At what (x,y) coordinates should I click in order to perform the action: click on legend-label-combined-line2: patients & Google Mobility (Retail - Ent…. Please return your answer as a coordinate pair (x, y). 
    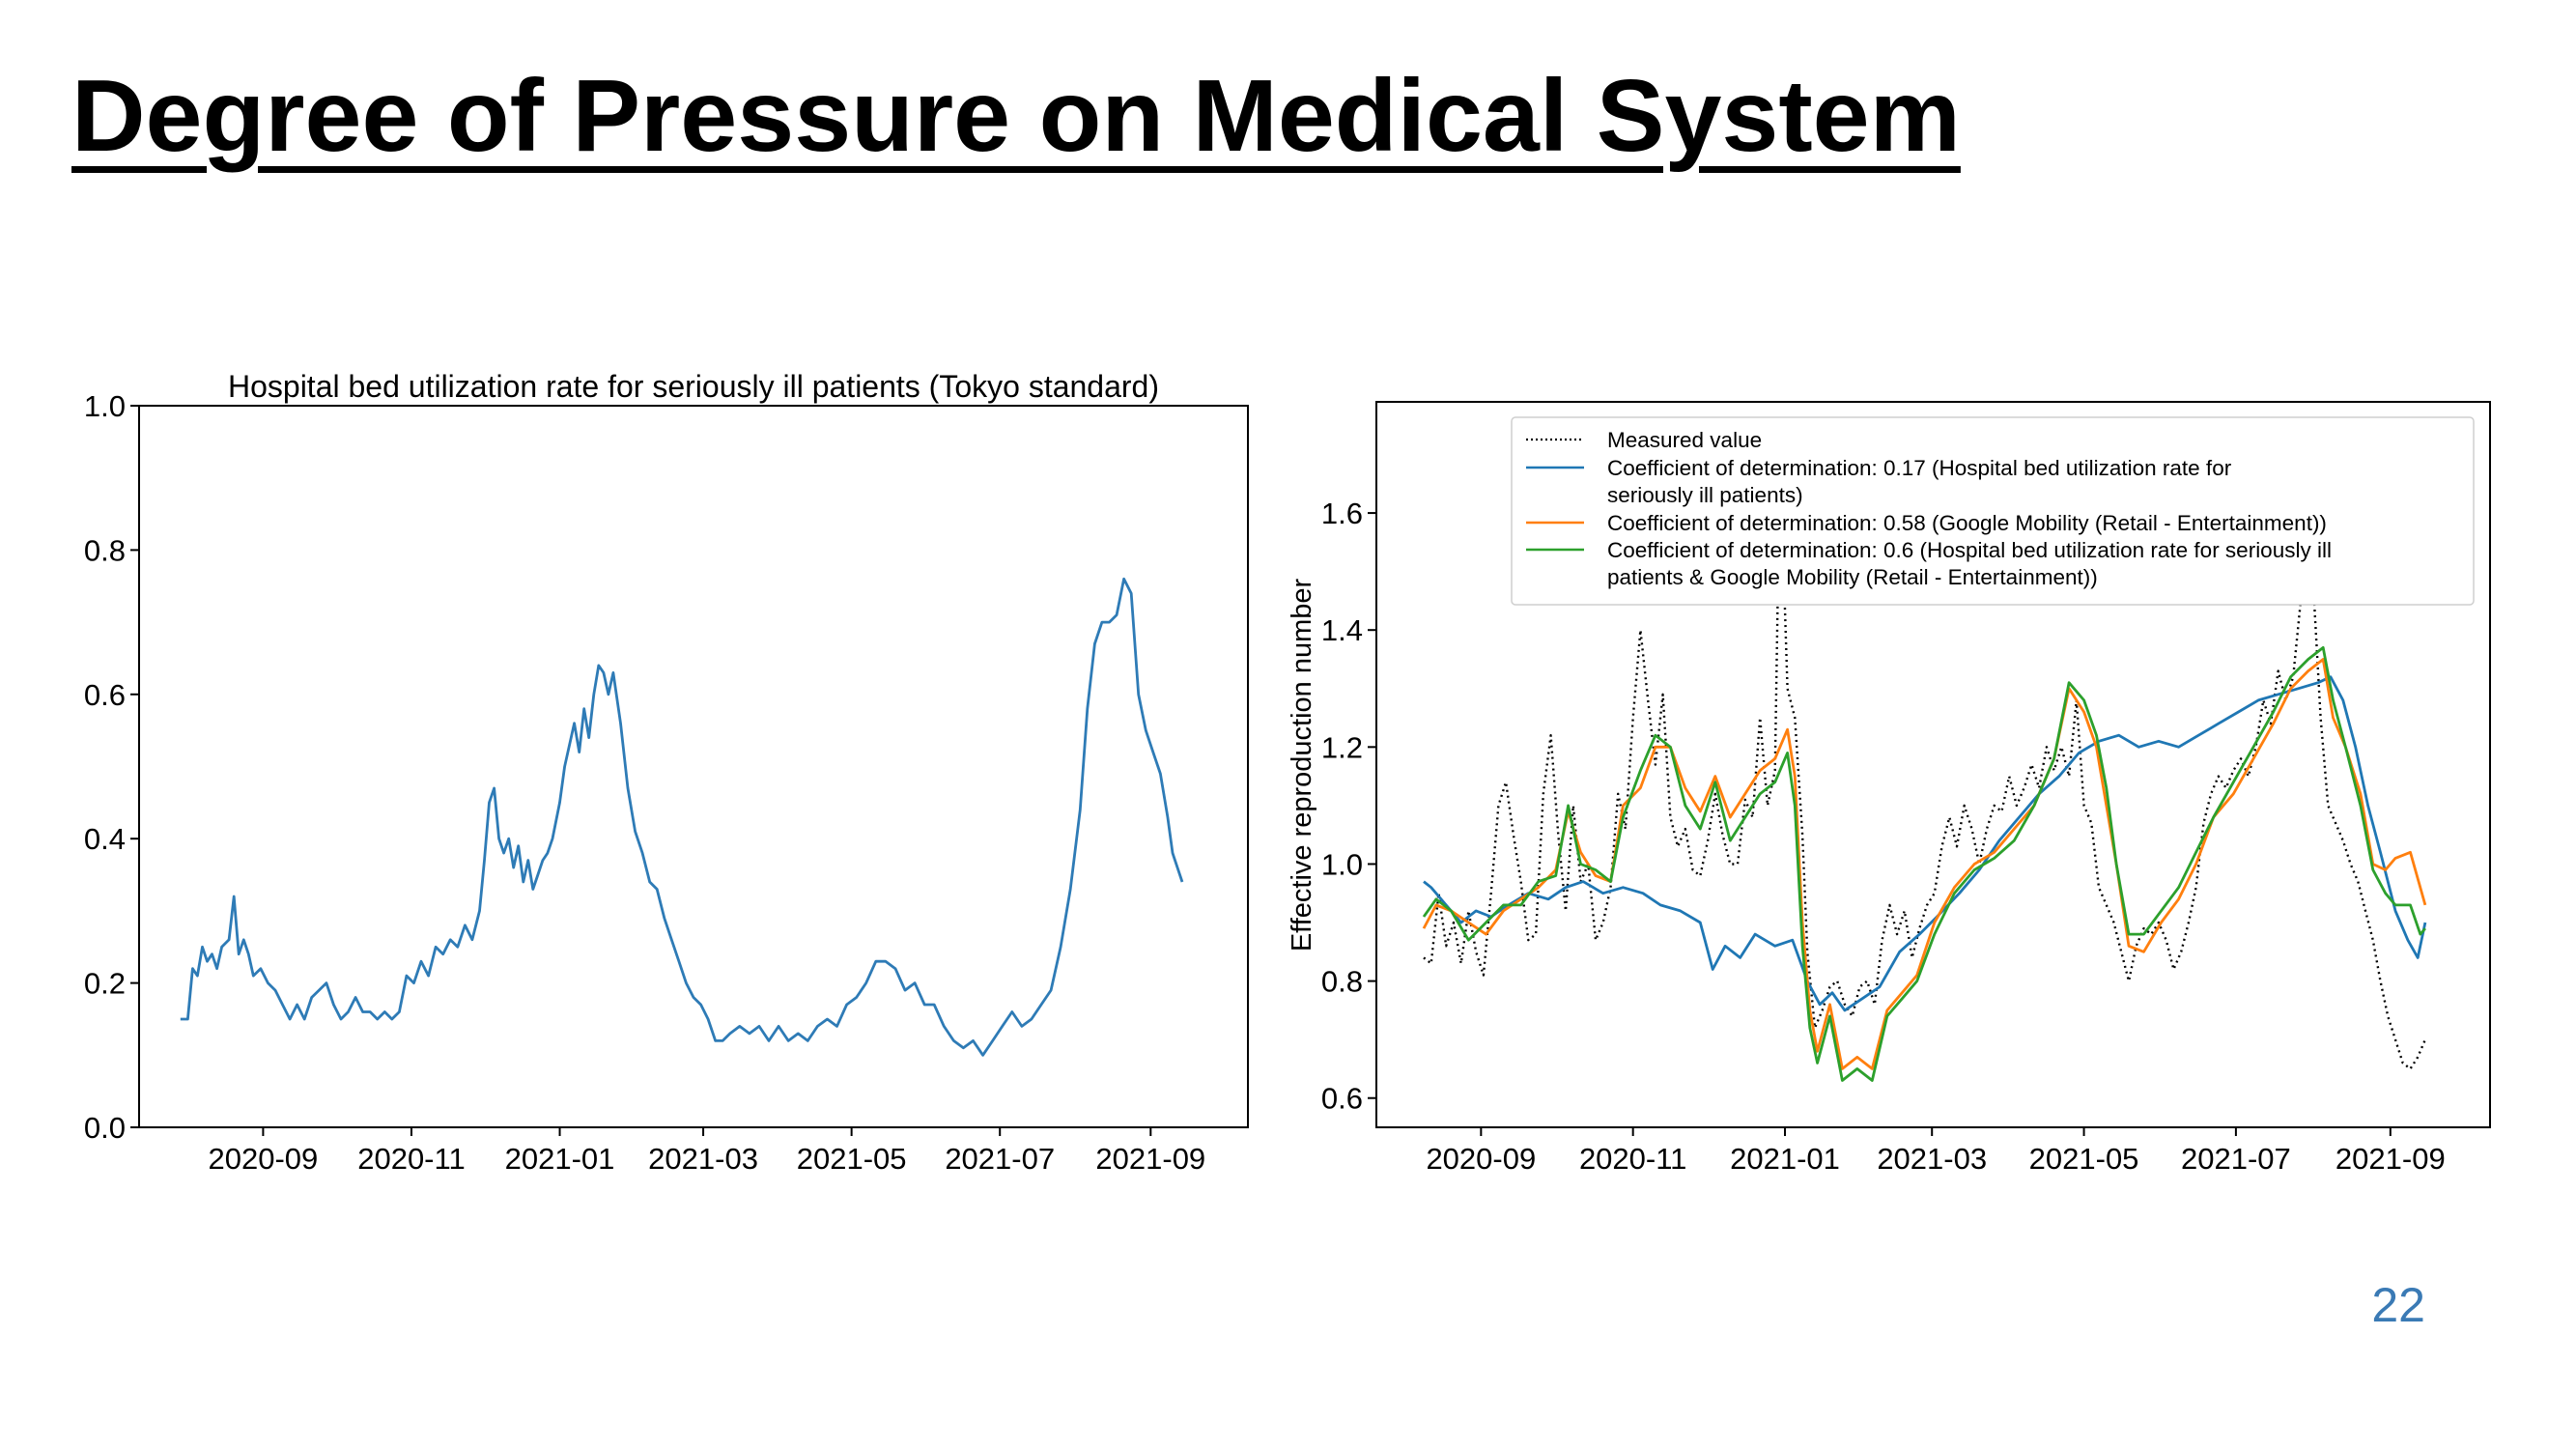
    Looking at the image, I should click on (1852, 577).